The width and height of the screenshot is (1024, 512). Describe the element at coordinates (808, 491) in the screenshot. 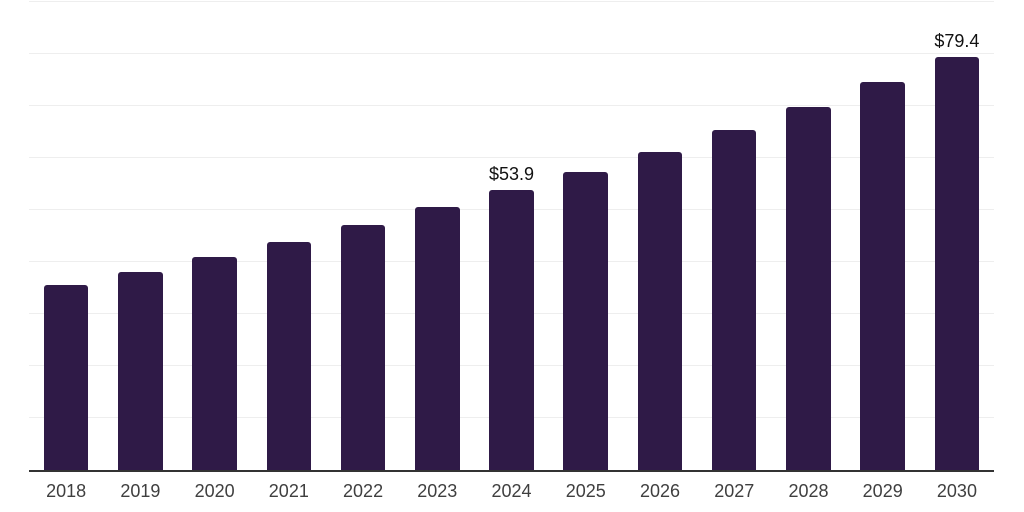

I see `x-tick-2028: 2028` at that location.